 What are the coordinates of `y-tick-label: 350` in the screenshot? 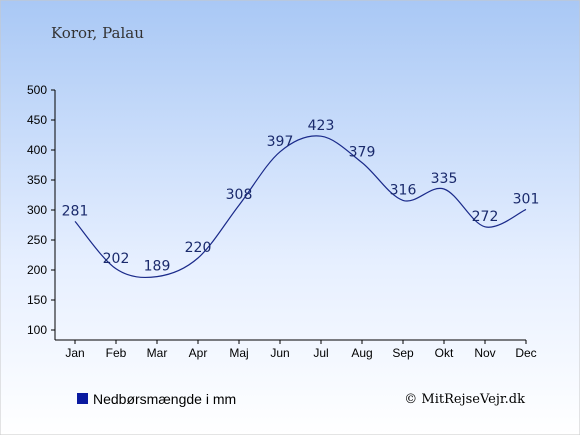 It's located at (37, 180).